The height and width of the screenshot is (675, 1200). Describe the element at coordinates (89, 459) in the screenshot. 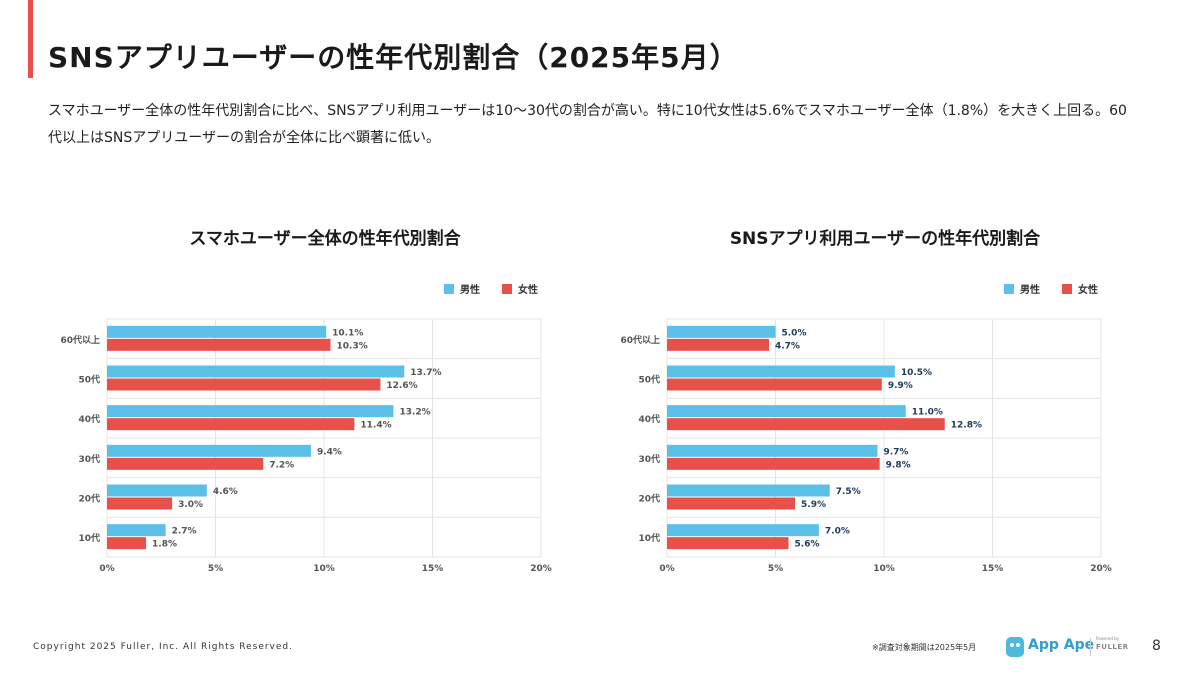

I see `category-label-smartphone: 30代` at that location.